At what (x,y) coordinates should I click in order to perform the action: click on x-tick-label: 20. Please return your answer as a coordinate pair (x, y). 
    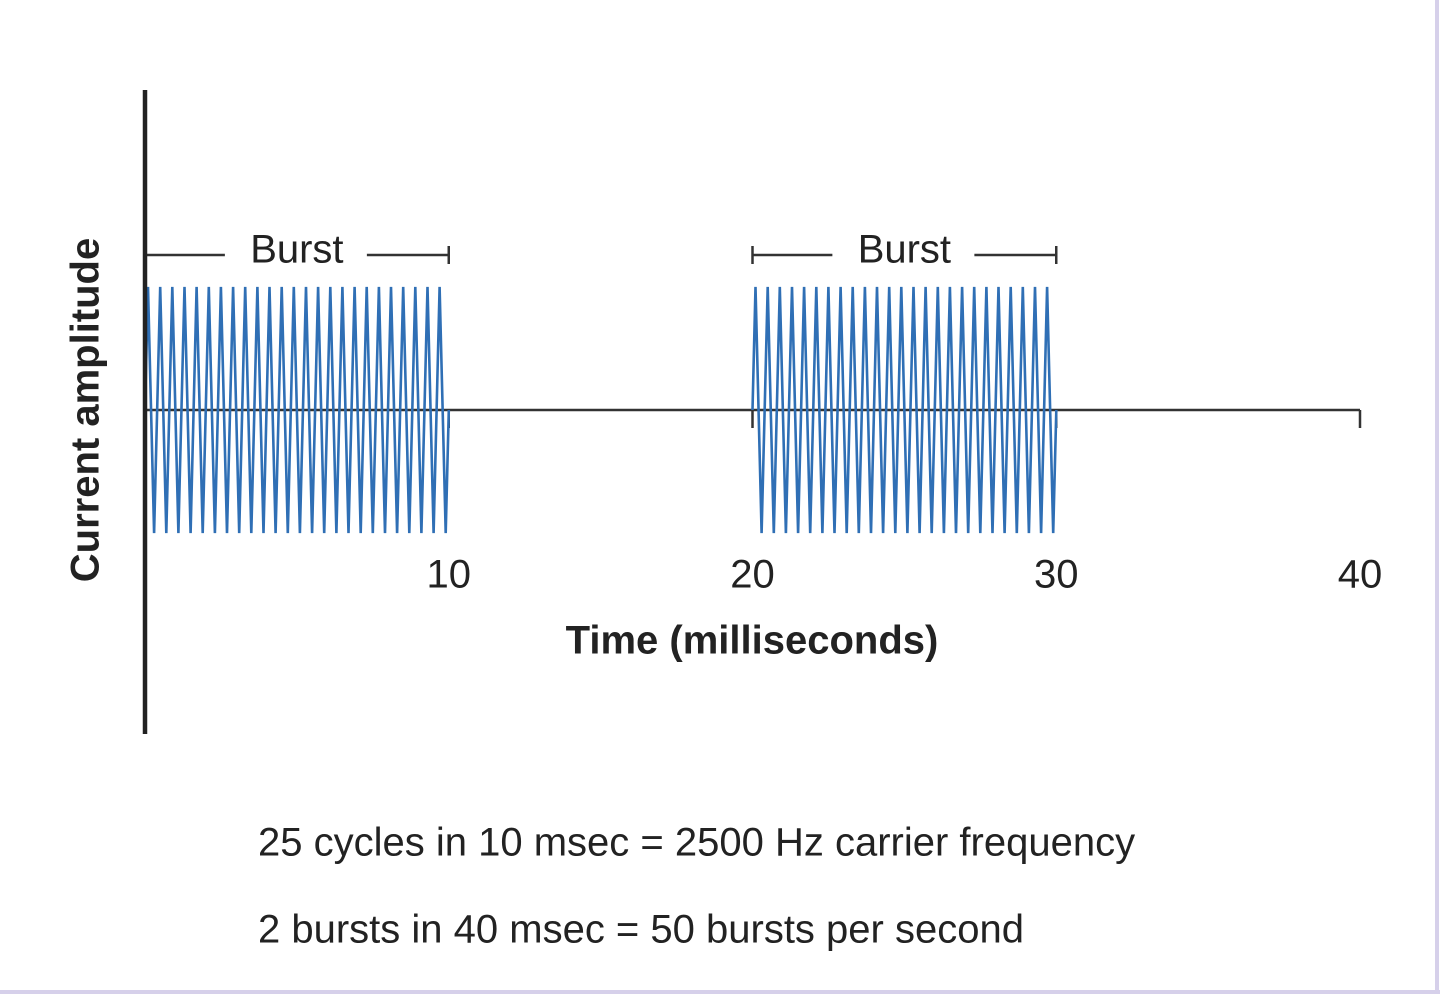
    Looking at the image, I should click on (752, 575).